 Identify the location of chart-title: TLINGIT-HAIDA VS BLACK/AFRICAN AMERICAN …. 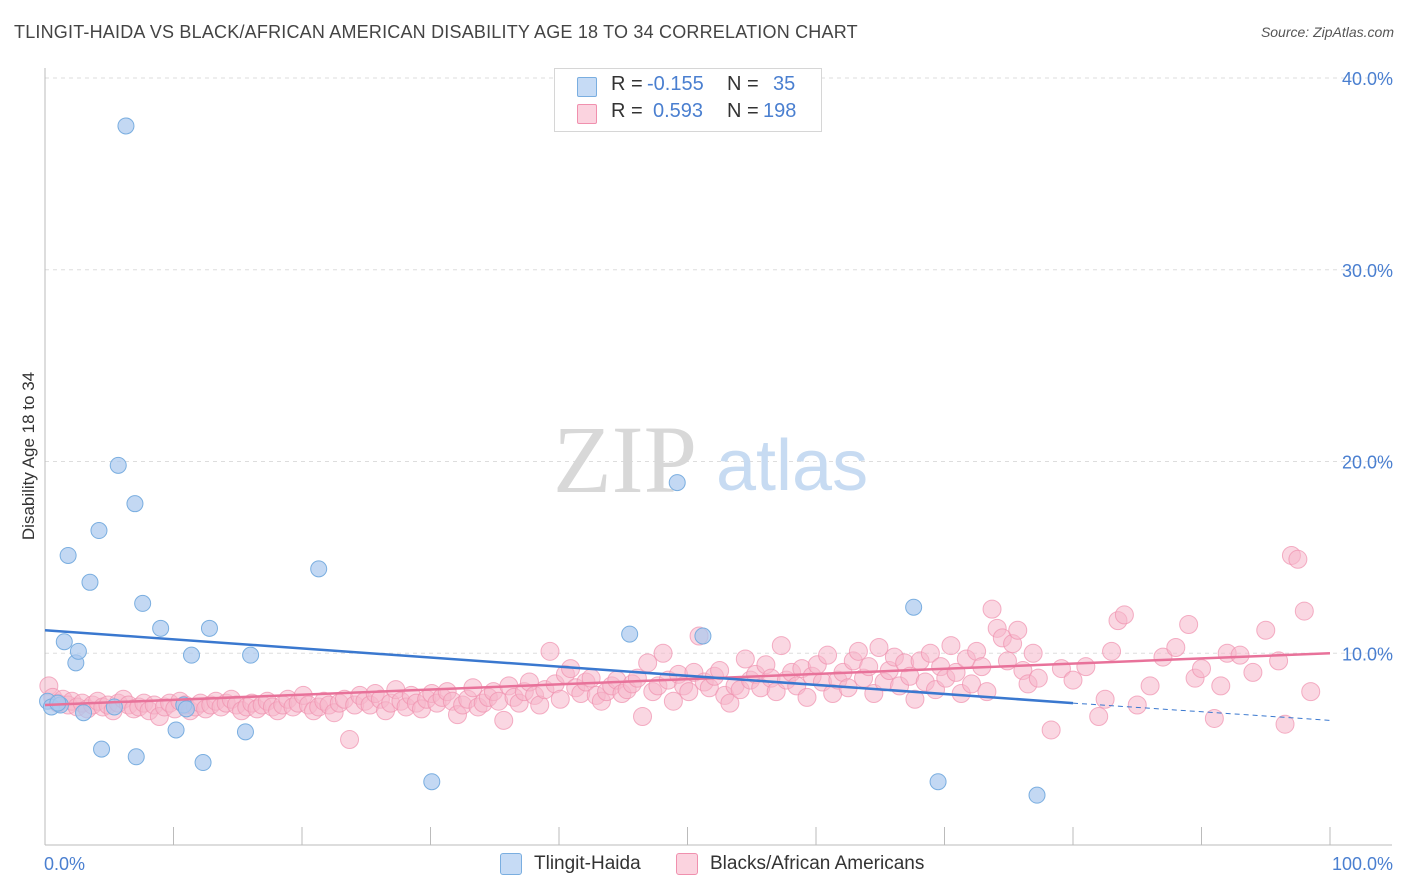
(436, 32).